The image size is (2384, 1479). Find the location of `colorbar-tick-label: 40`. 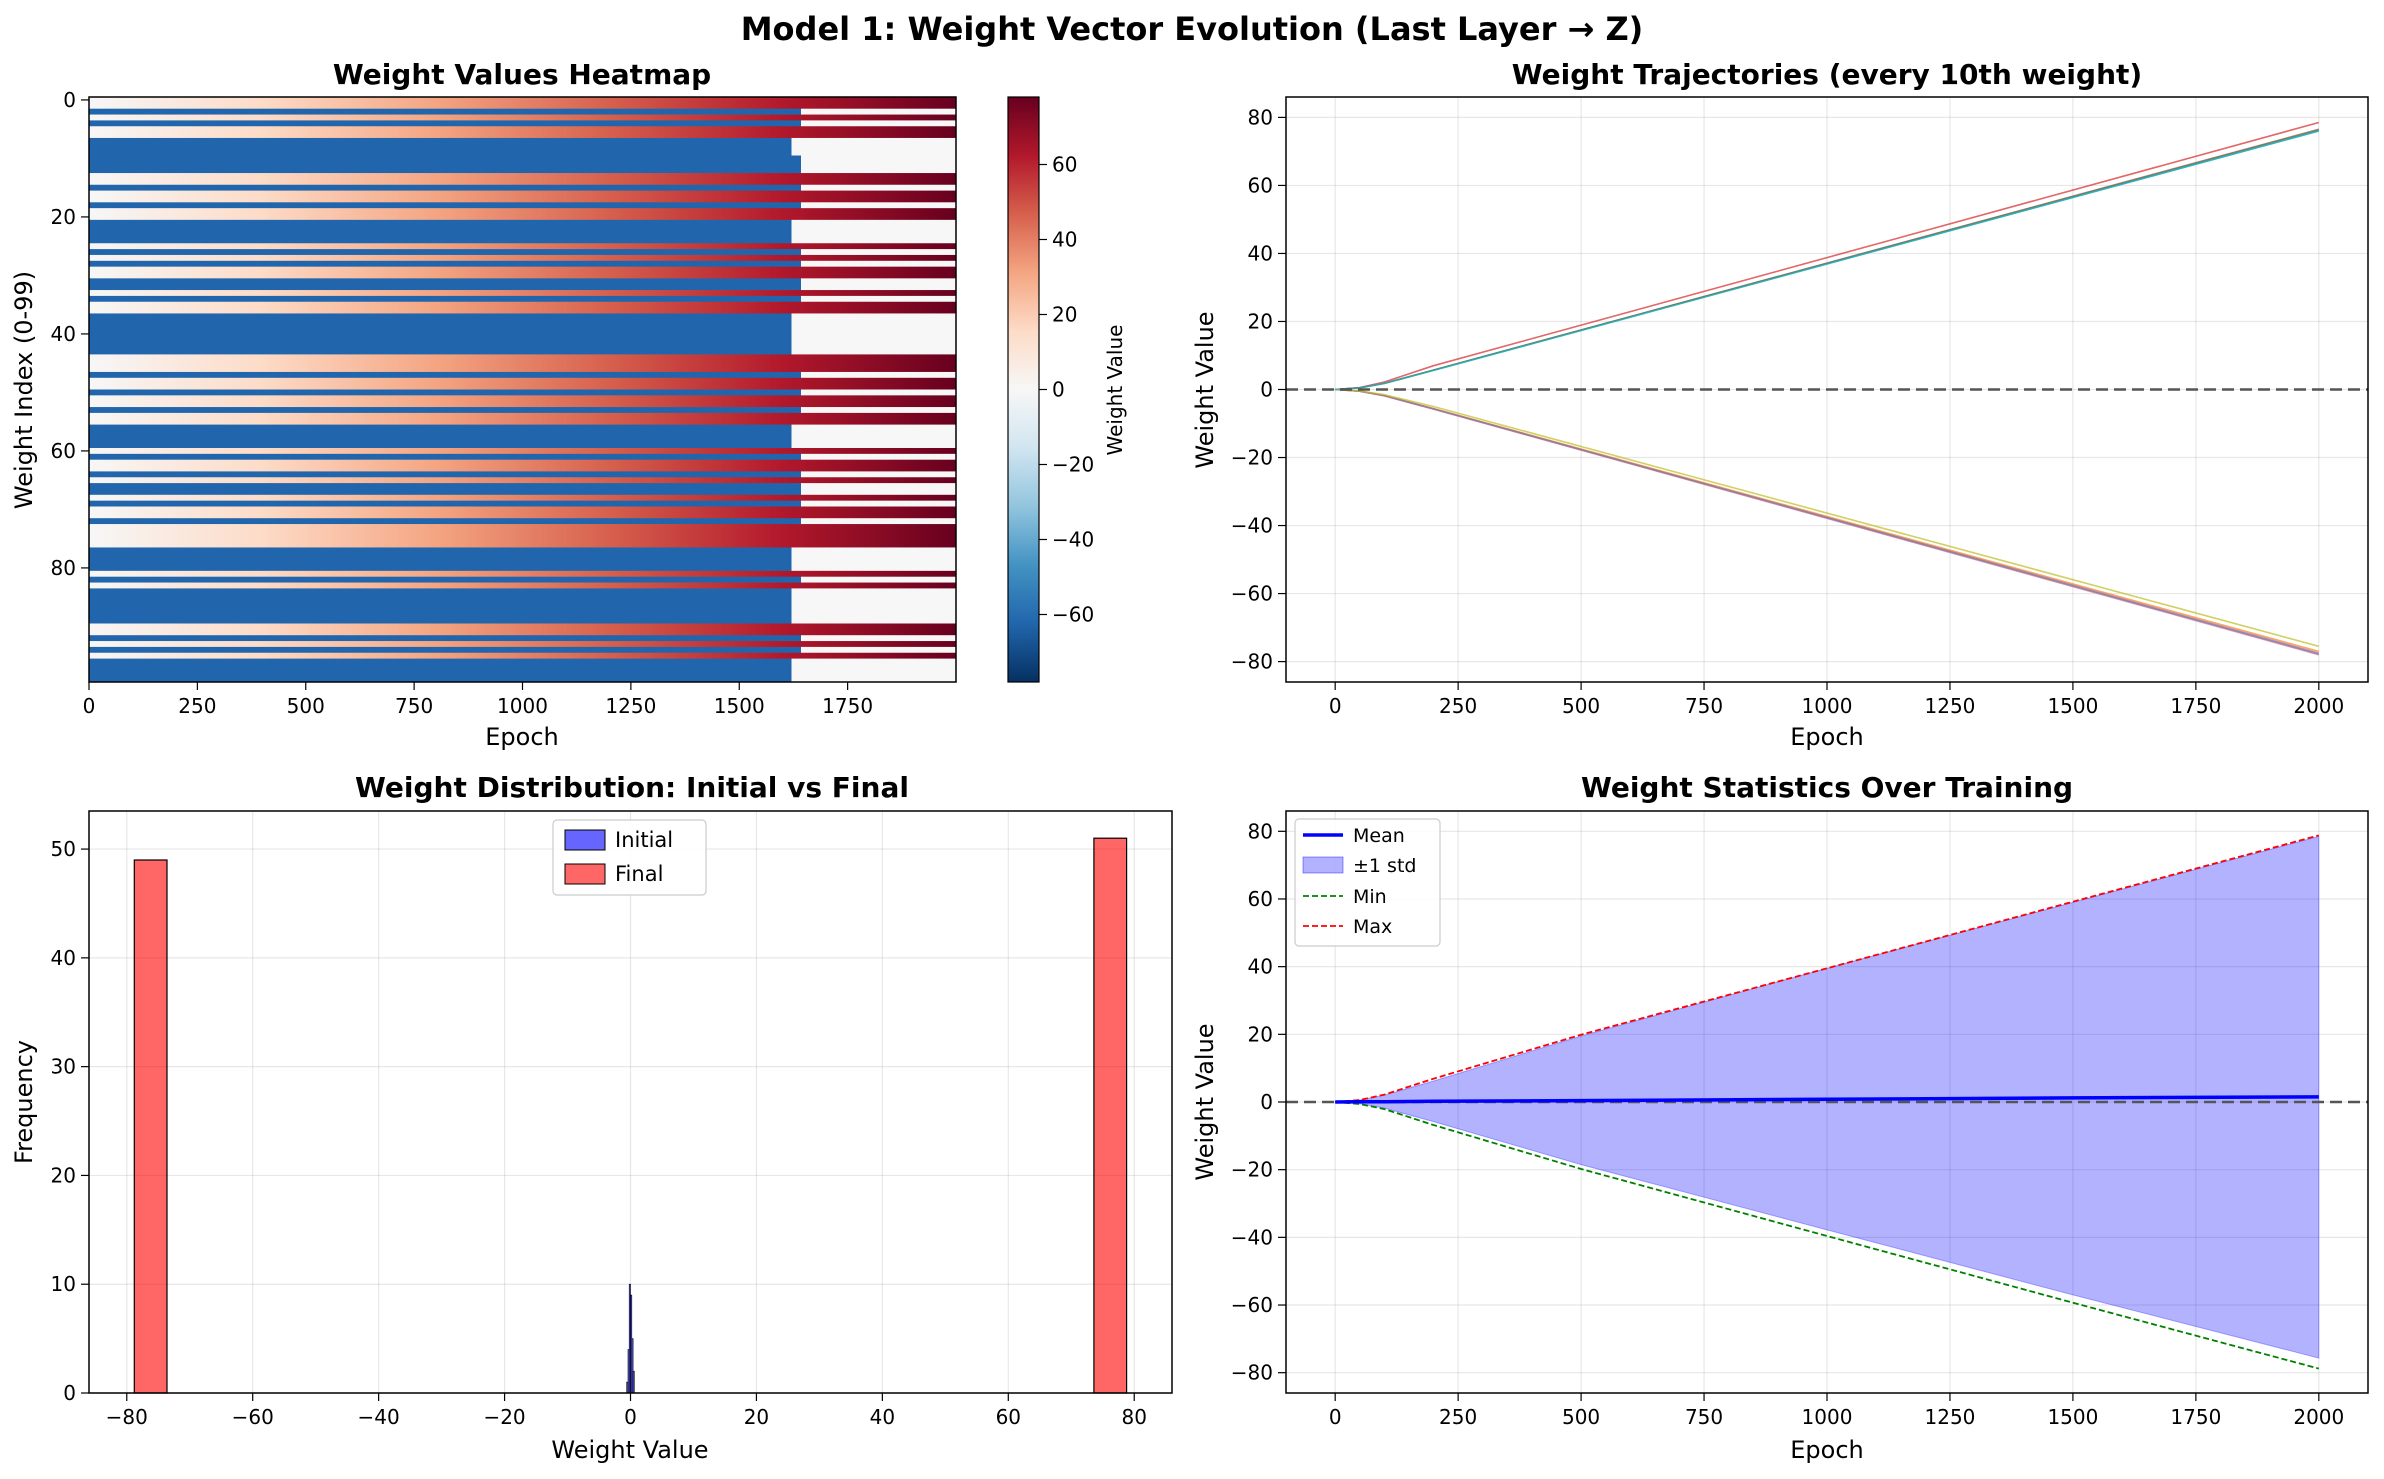

colorbar-tick-label: 40 is located at coordinates (1064, 240).